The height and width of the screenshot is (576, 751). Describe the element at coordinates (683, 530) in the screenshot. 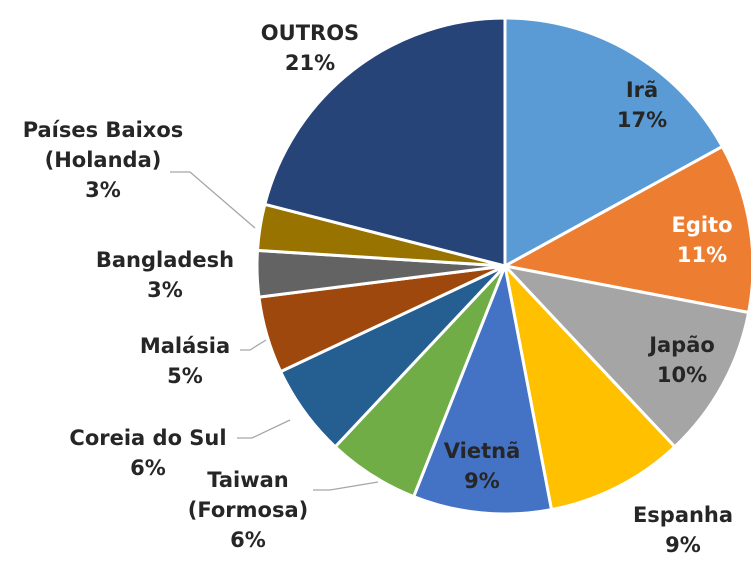

I see `slice-label: Espanha 9%` at that location.